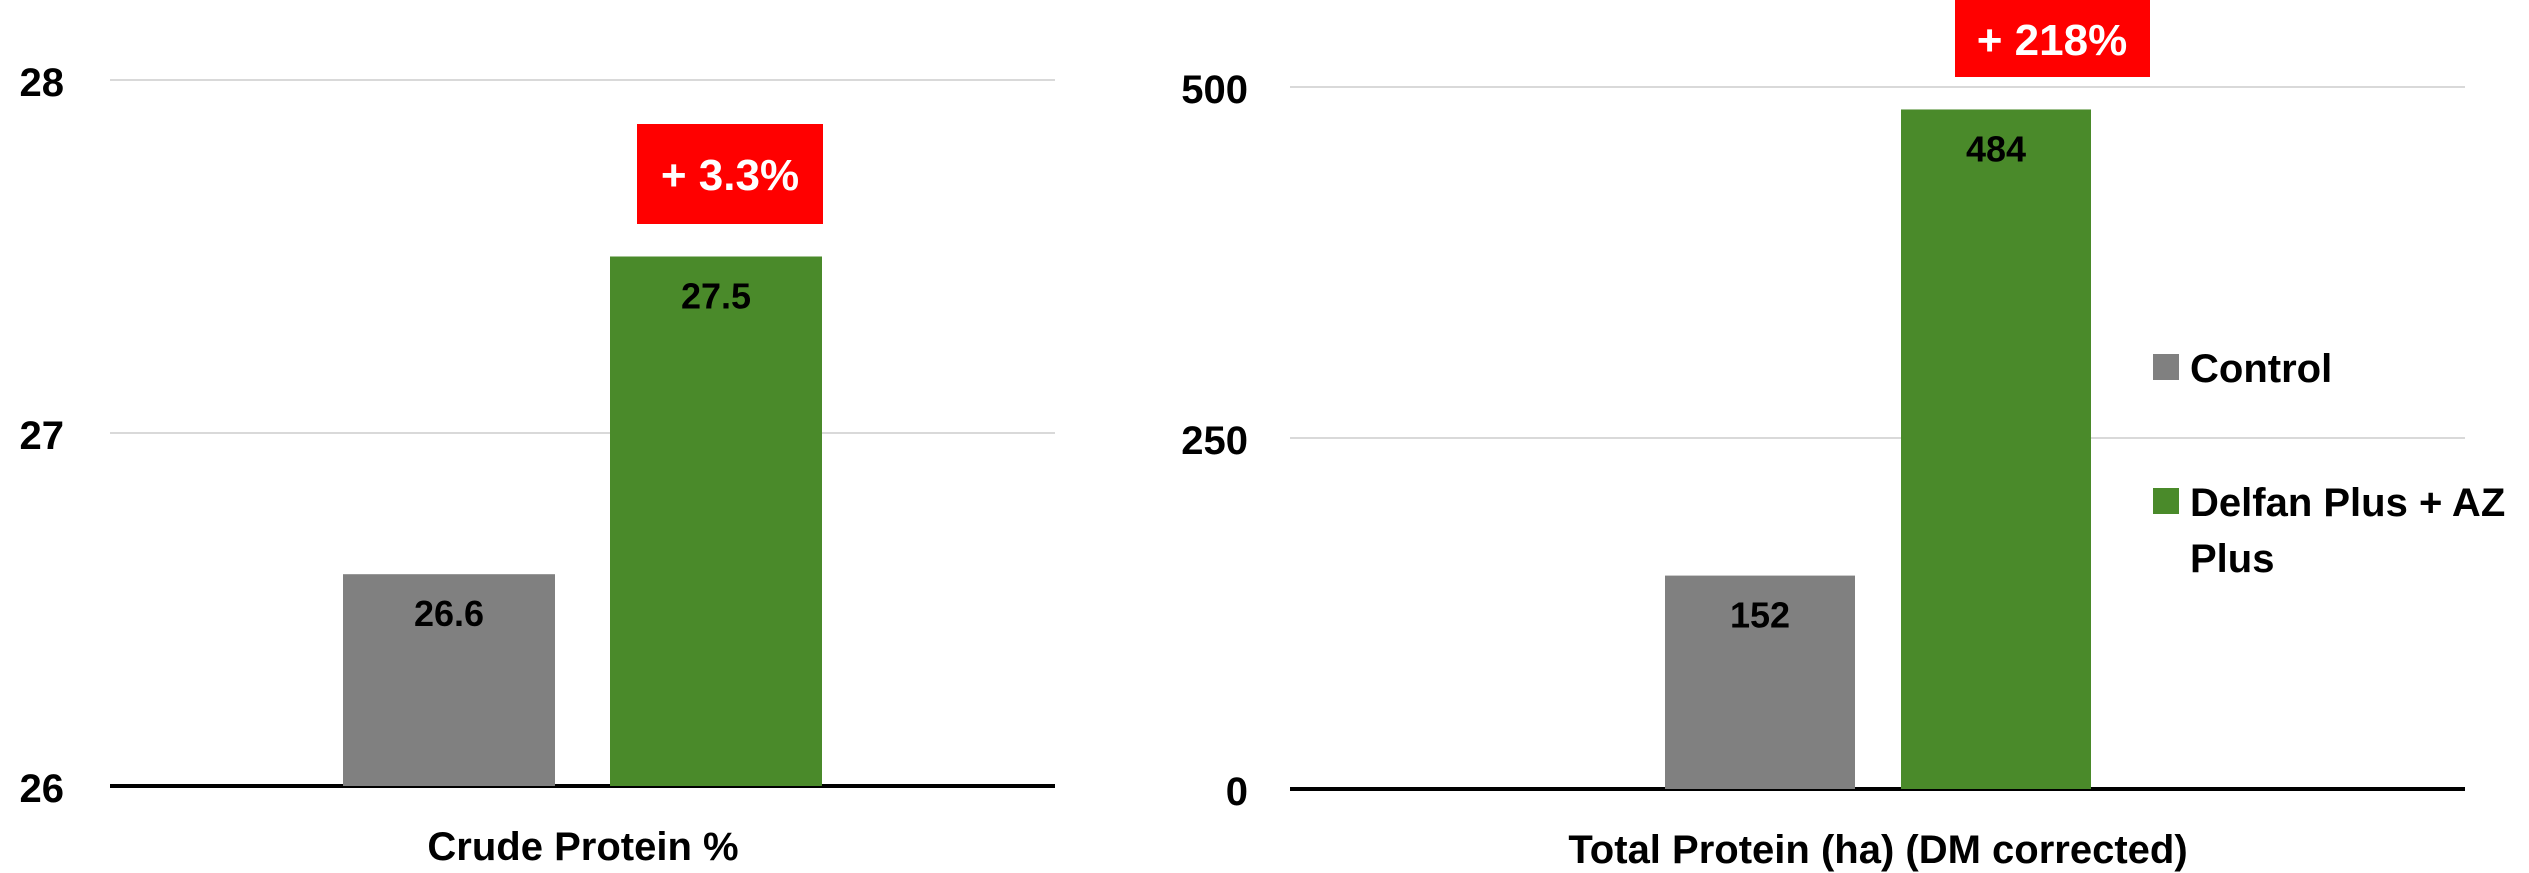 The width and height of the screenshot is (2529, 873). What do you see at coordinates (2232, 559) in the screenshot?
I see `legend-label-treatment-line2: Plus` at bounding box center [2232, 559].